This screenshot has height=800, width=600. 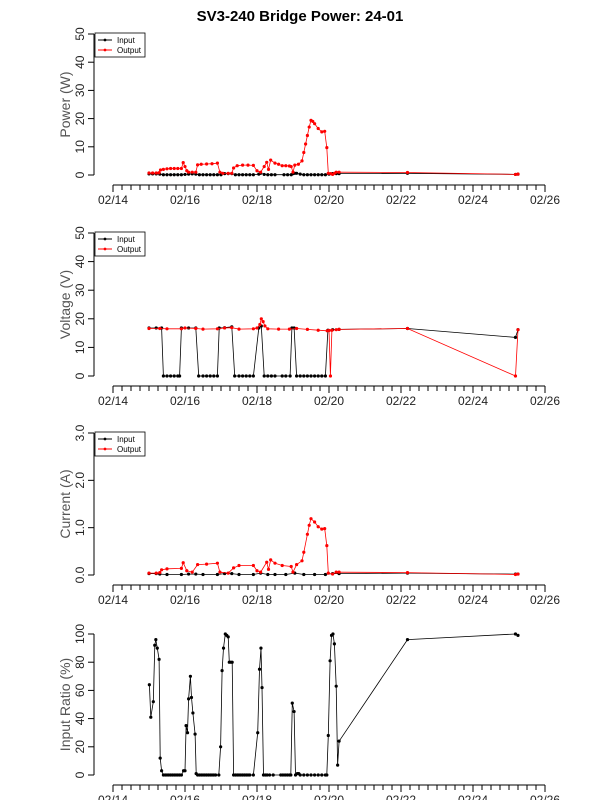 I want to click on x-tick-label: 02/20, so click(x=329, y=796).